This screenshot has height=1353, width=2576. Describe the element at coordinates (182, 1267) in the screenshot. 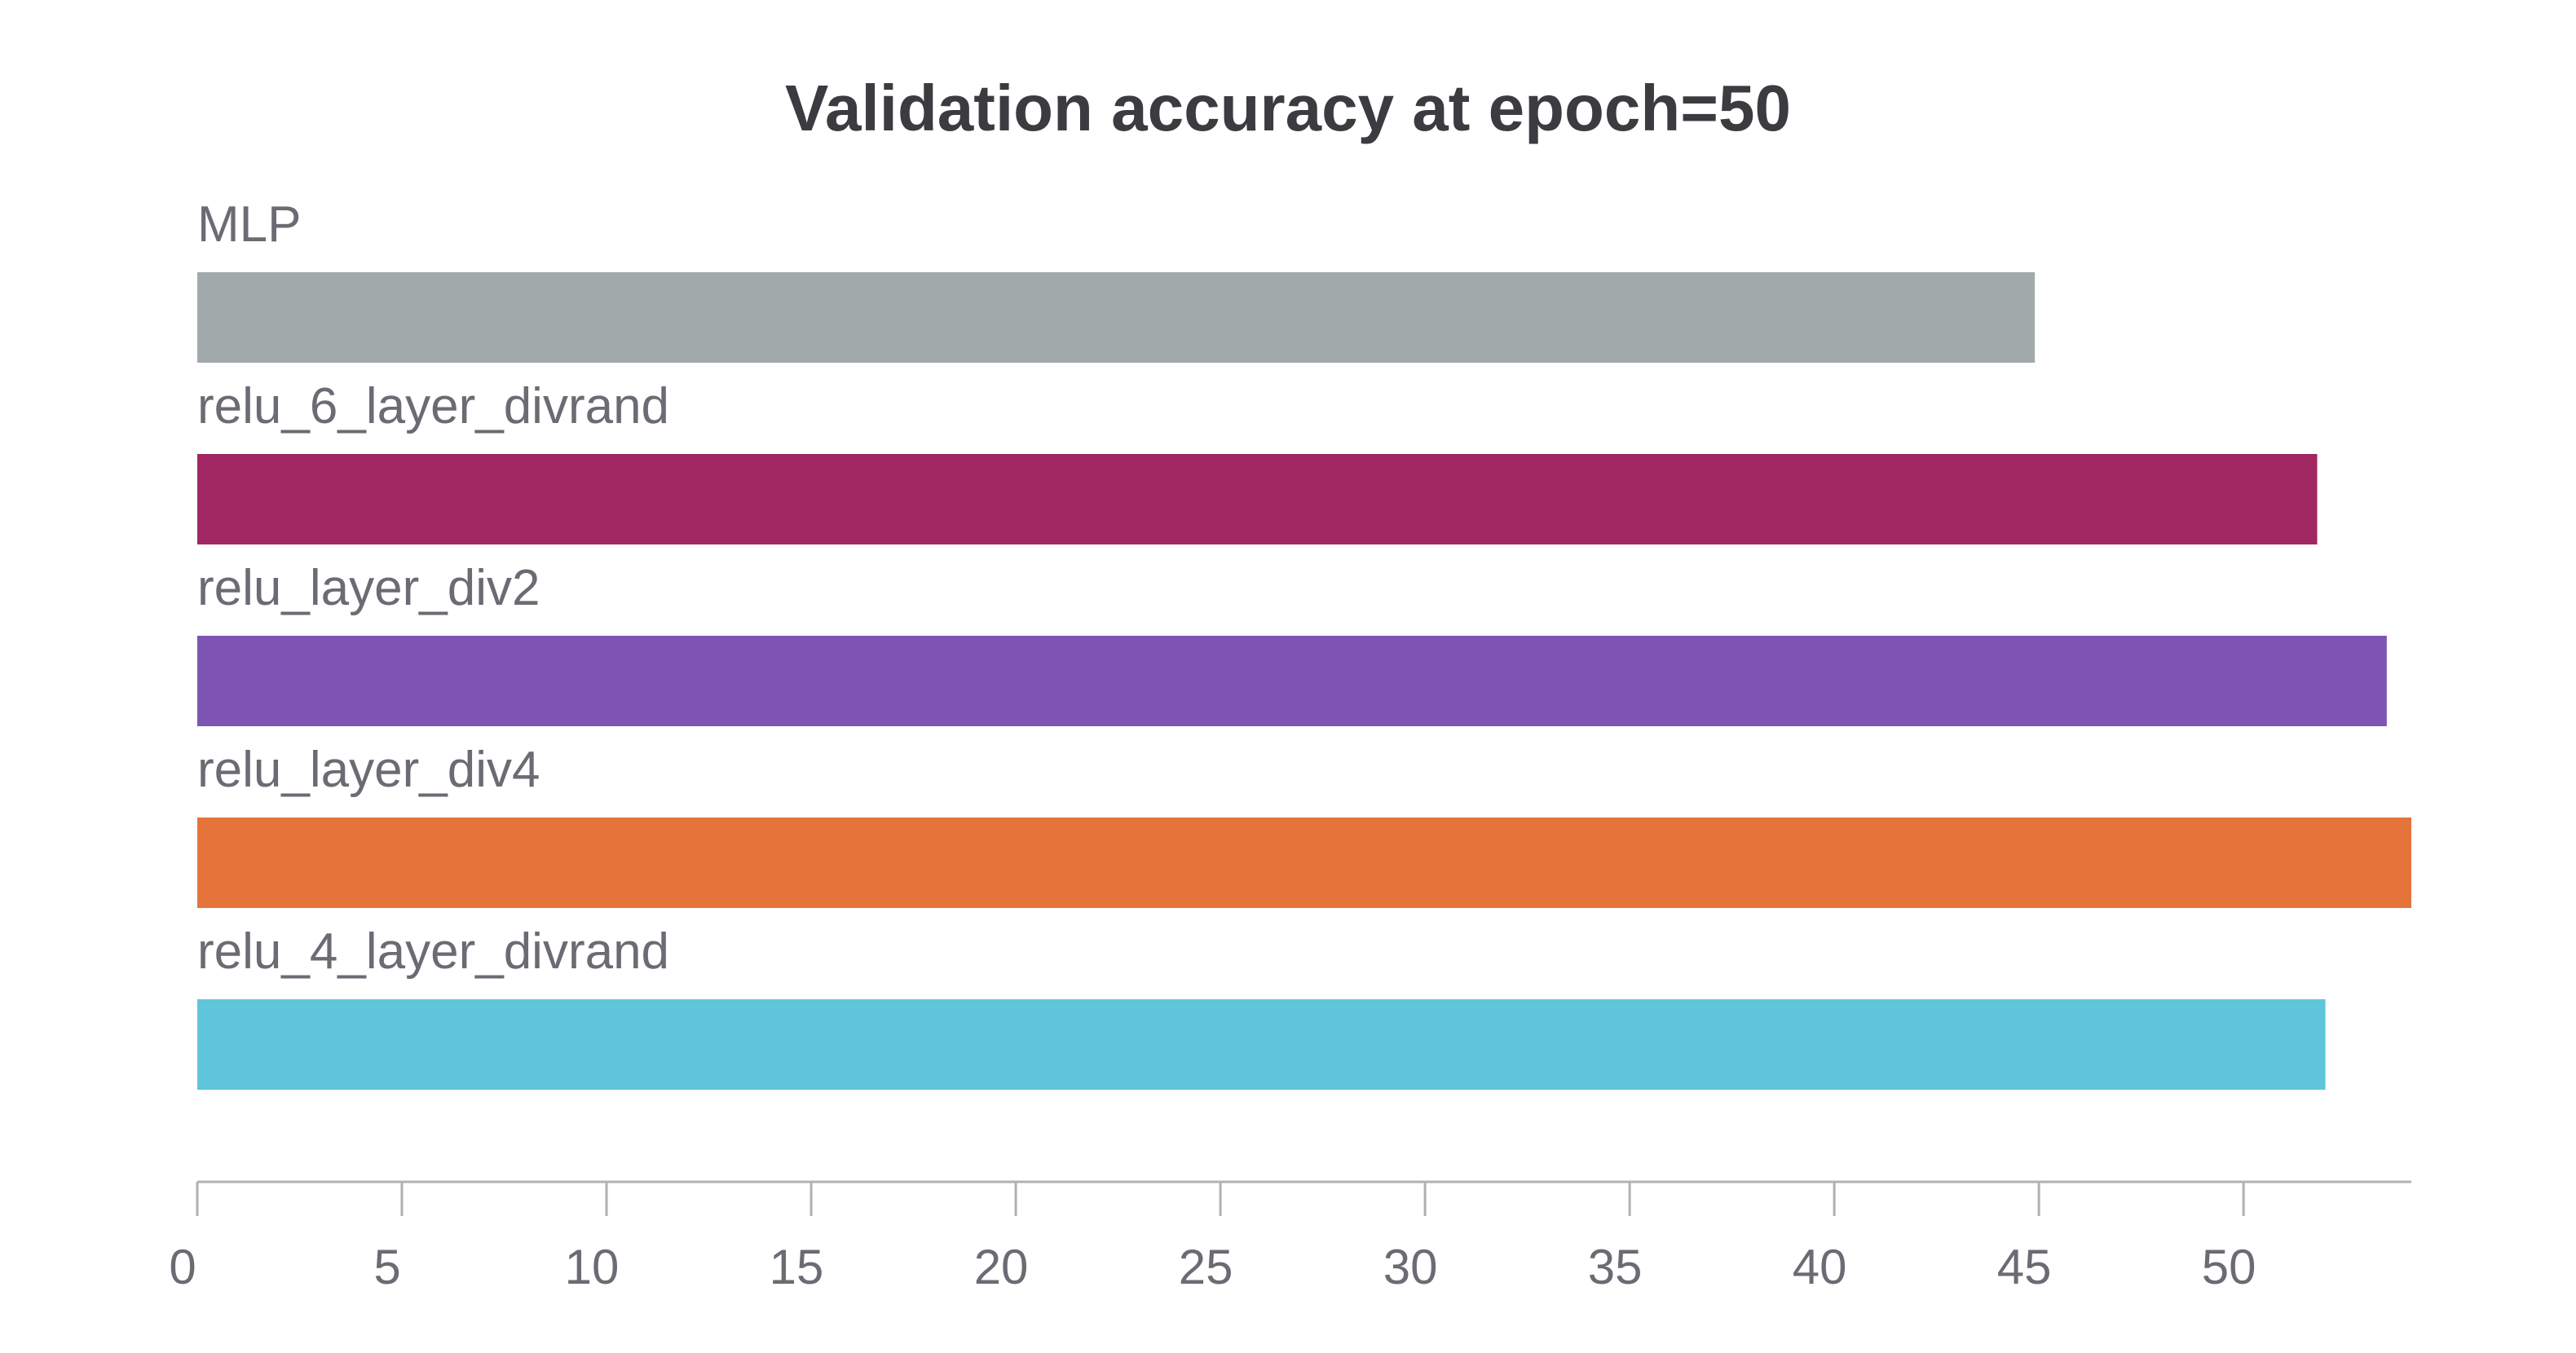

I see `x-tick-label: 0` at that location.